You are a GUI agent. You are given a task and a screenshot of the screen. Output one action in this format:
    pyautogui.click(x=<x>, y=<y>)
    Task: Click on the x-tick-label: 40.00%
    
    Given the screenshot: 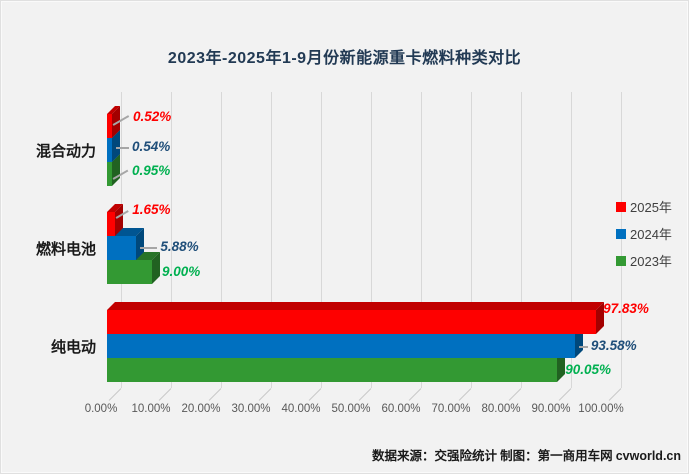 What is the action you would take?
    pyautogui.click(x=301, y=409)
    